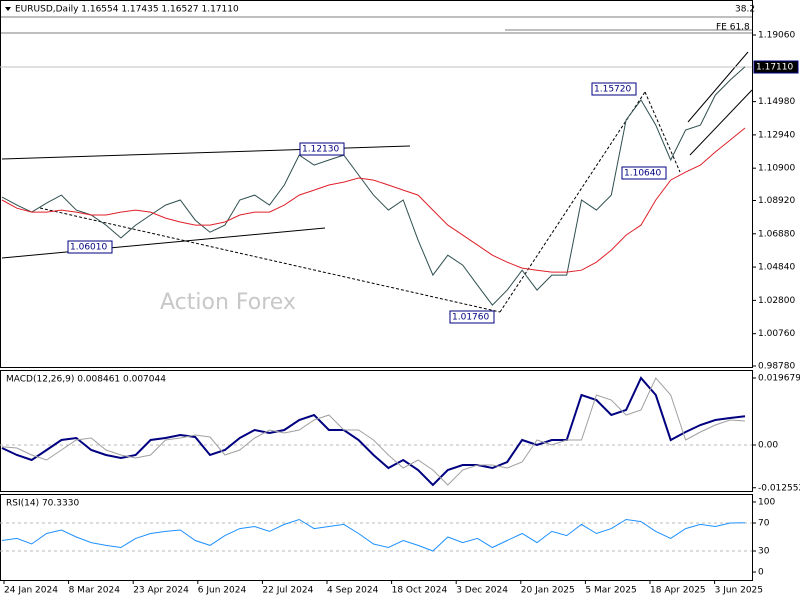  What do you see at coordinates (776, 201) in the screenshot?
I see `y-tick-label: 1.08920` at bounding box center [776, 201].